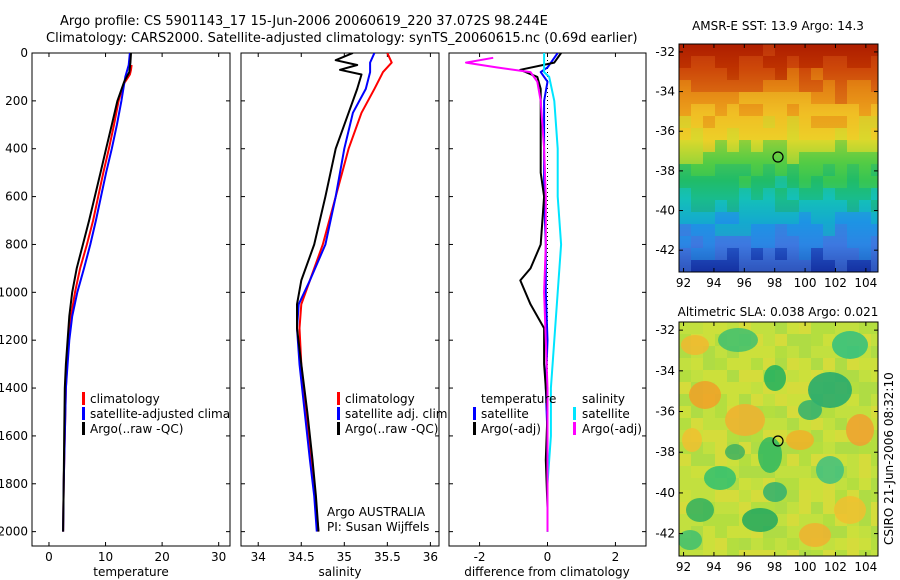 The width and height of the screenshot is (900, 580). I want to click on temperature-xlabel: temperature, so click(130, 572).